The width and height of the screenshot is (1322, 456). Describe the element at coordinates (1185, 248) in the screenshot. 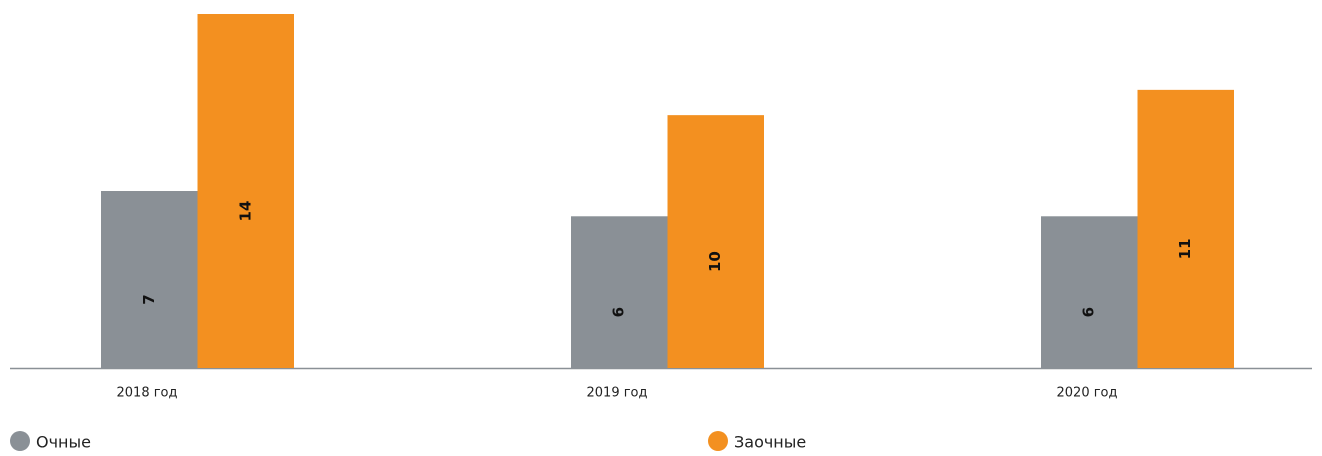

I see `value-label: 11` at that location.